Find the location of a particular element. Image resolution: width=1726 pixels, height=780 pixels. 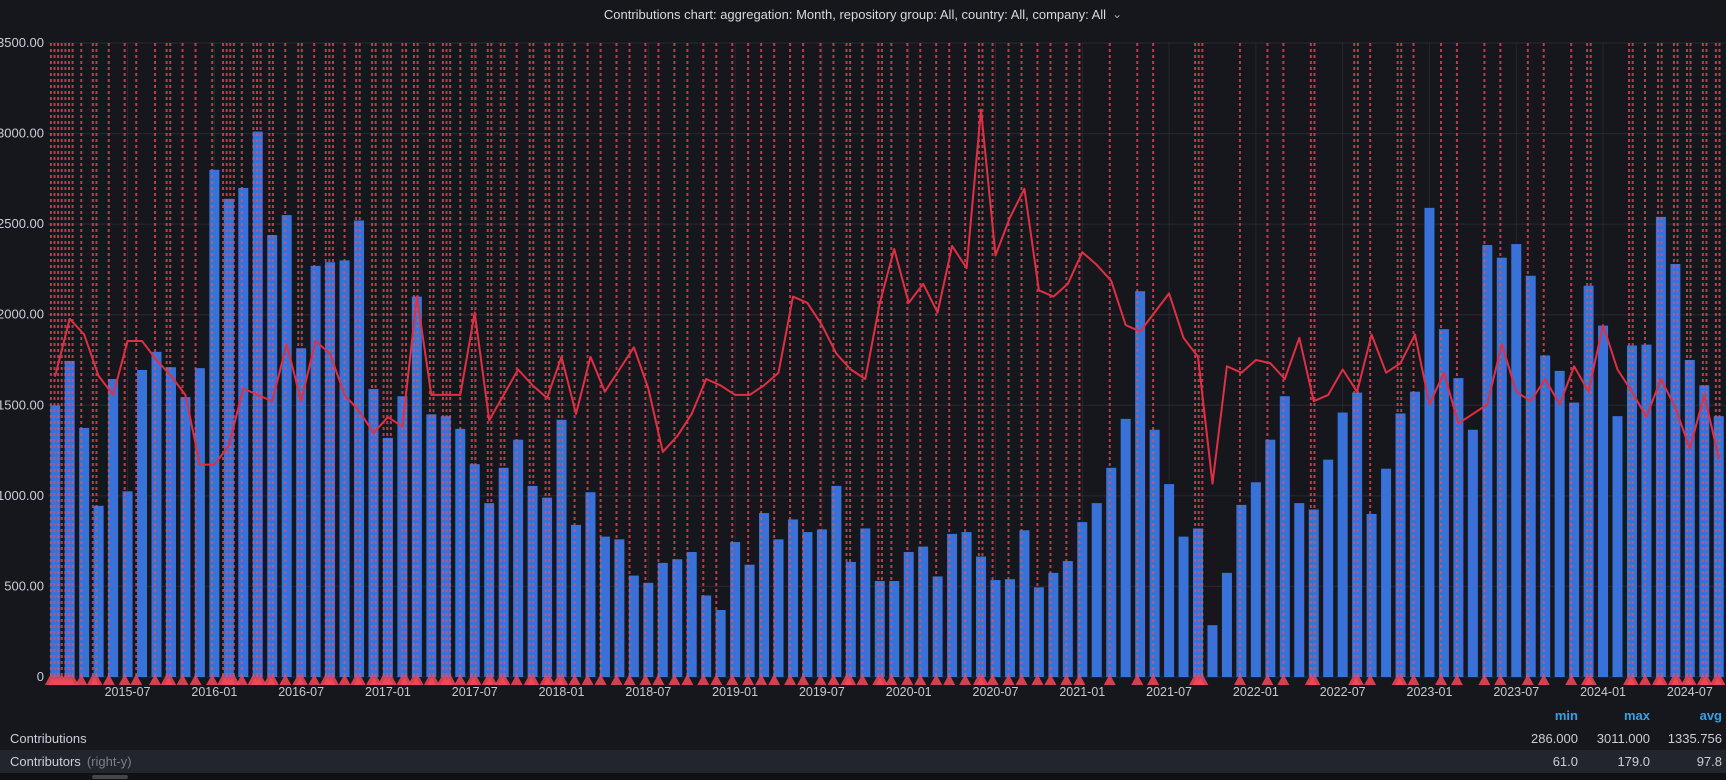

legend-series-label: Contributors is located at coordinates (45, 761).